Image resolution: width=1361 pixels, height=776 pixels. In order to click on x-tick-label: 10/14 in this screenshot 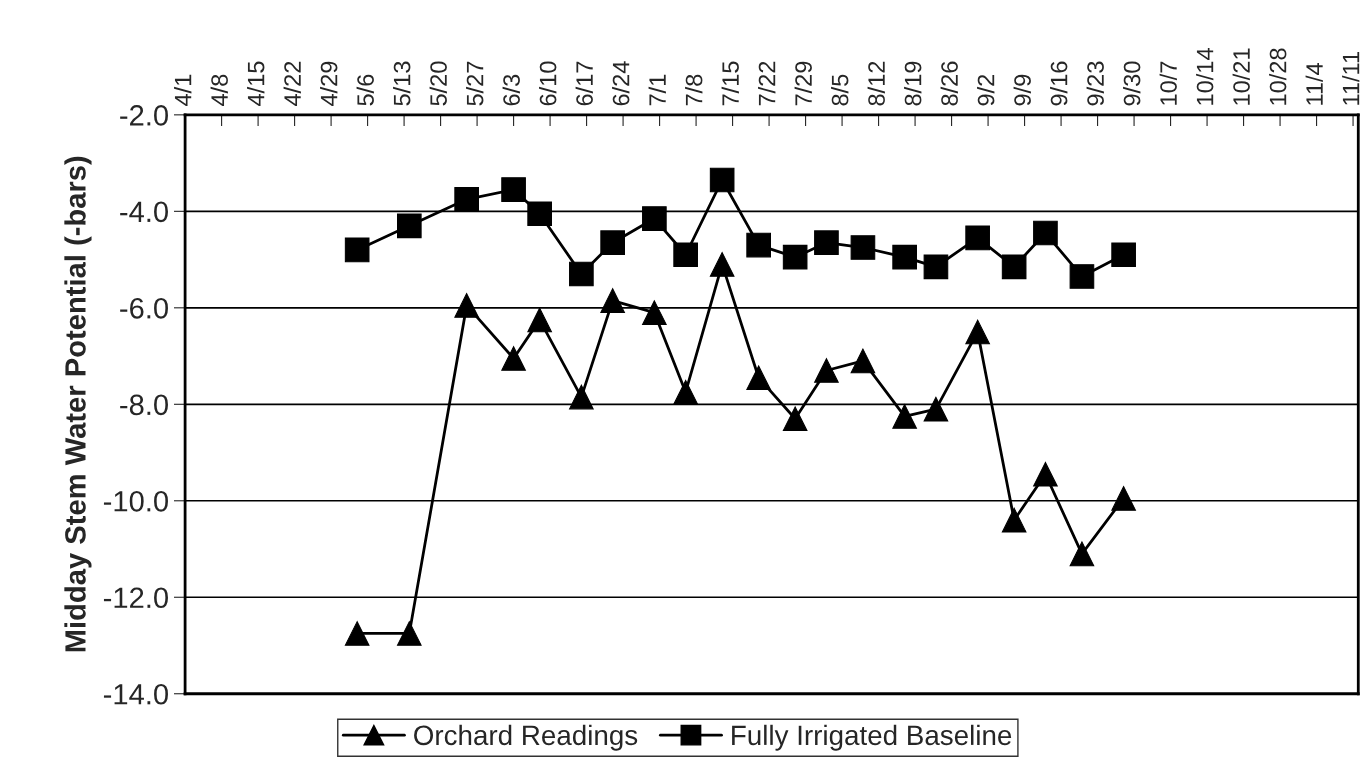, I will do `click(1205, 76)`.